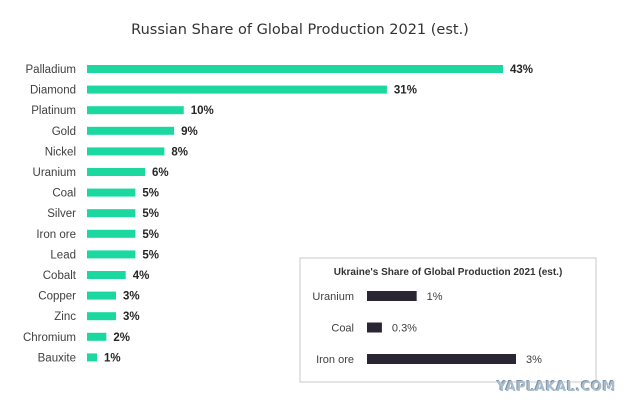 Image resolution: width=640 pixels, height=417 pixels. Describe the element at coordinates (63, 255) in the screenshot. I see `category-label: Lead` at that location.